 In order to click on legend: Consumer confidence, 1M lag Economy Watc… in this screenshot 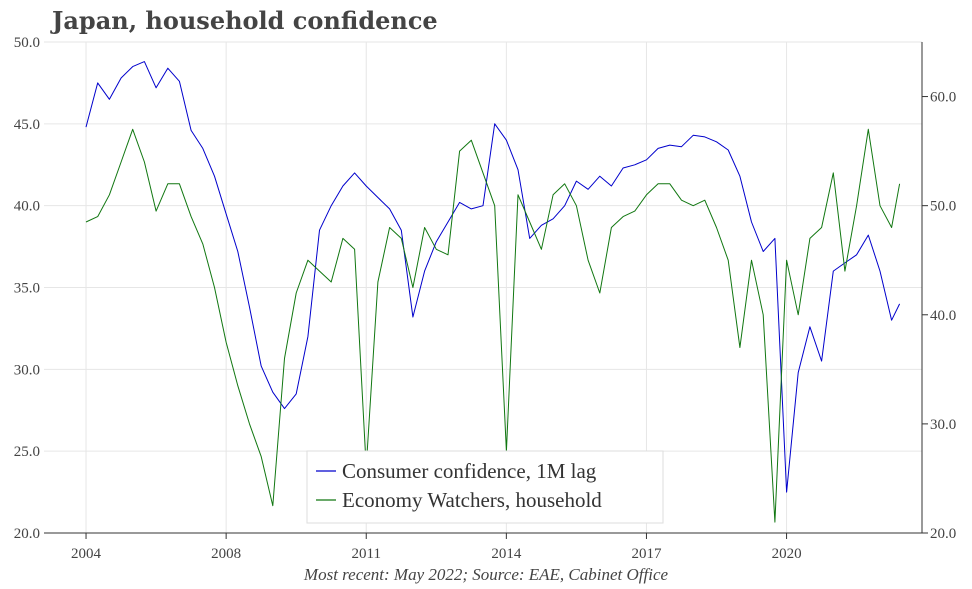, I will do `click(485, 487)`.